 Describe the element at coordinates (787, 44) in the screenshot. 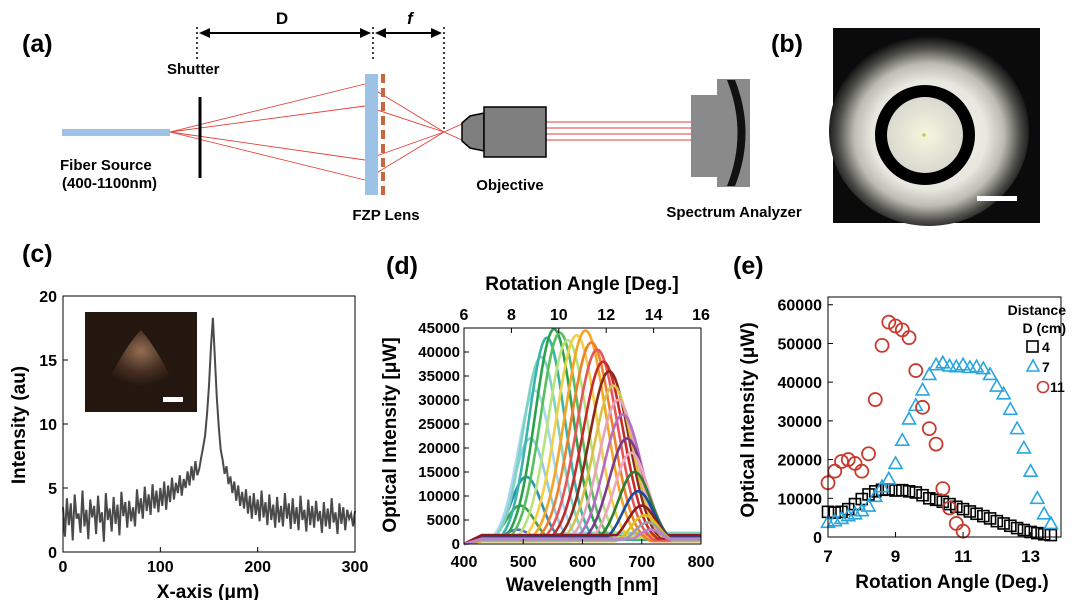

I see `panel-b-label: (b)` at that location.